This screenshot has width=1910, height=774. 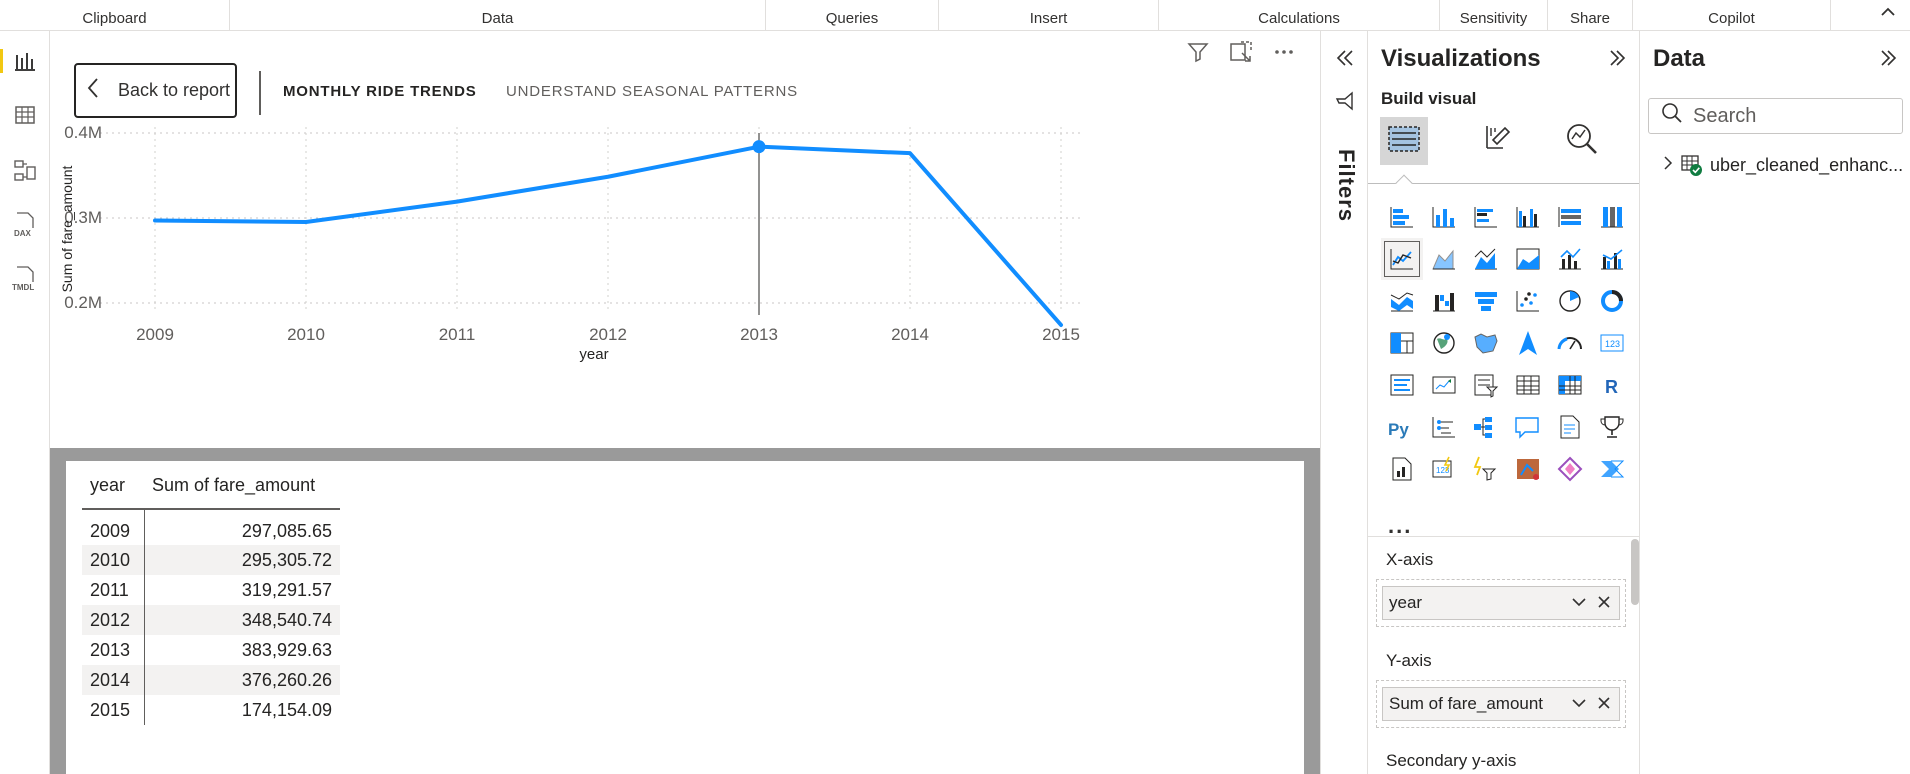 What do you see at coordinates (1788, 116) in the screenshot?
I see `search-input` at bounding box center [1788, 116].